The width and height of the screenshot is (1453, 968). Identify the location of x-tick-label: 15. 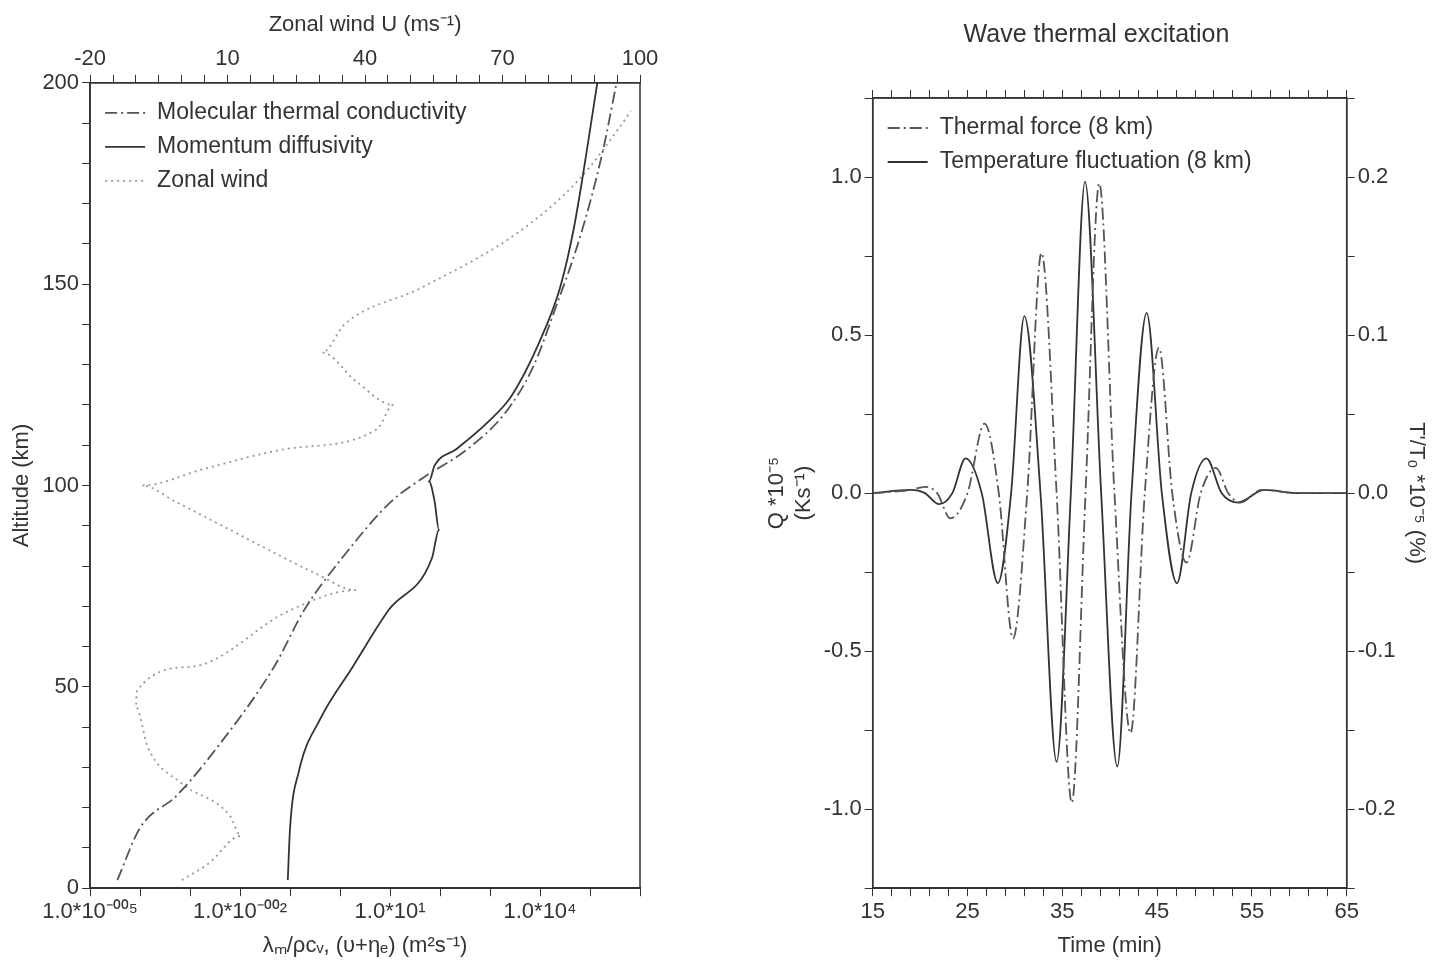
(872, 911).